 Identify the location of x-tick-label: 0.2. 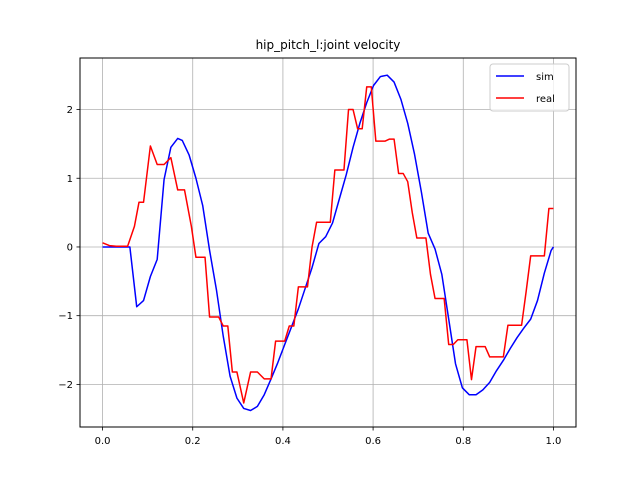
(193, 441).